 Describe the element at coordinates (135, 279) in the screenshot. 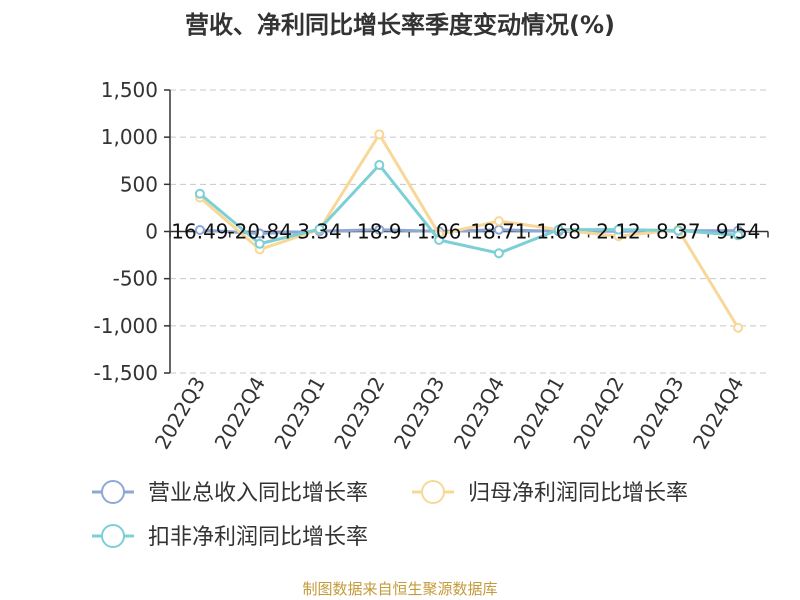

I see `y-tick-label: -500` at that location.